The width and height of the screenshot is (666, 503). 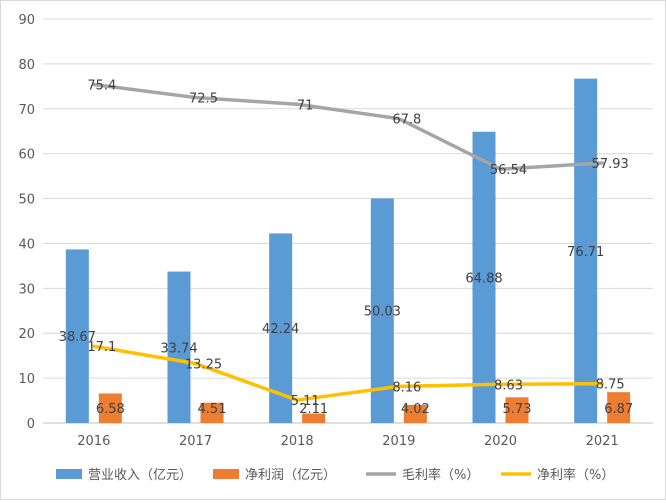 I want to click on x-tick-label: 2017, so click(x=195, y=441).